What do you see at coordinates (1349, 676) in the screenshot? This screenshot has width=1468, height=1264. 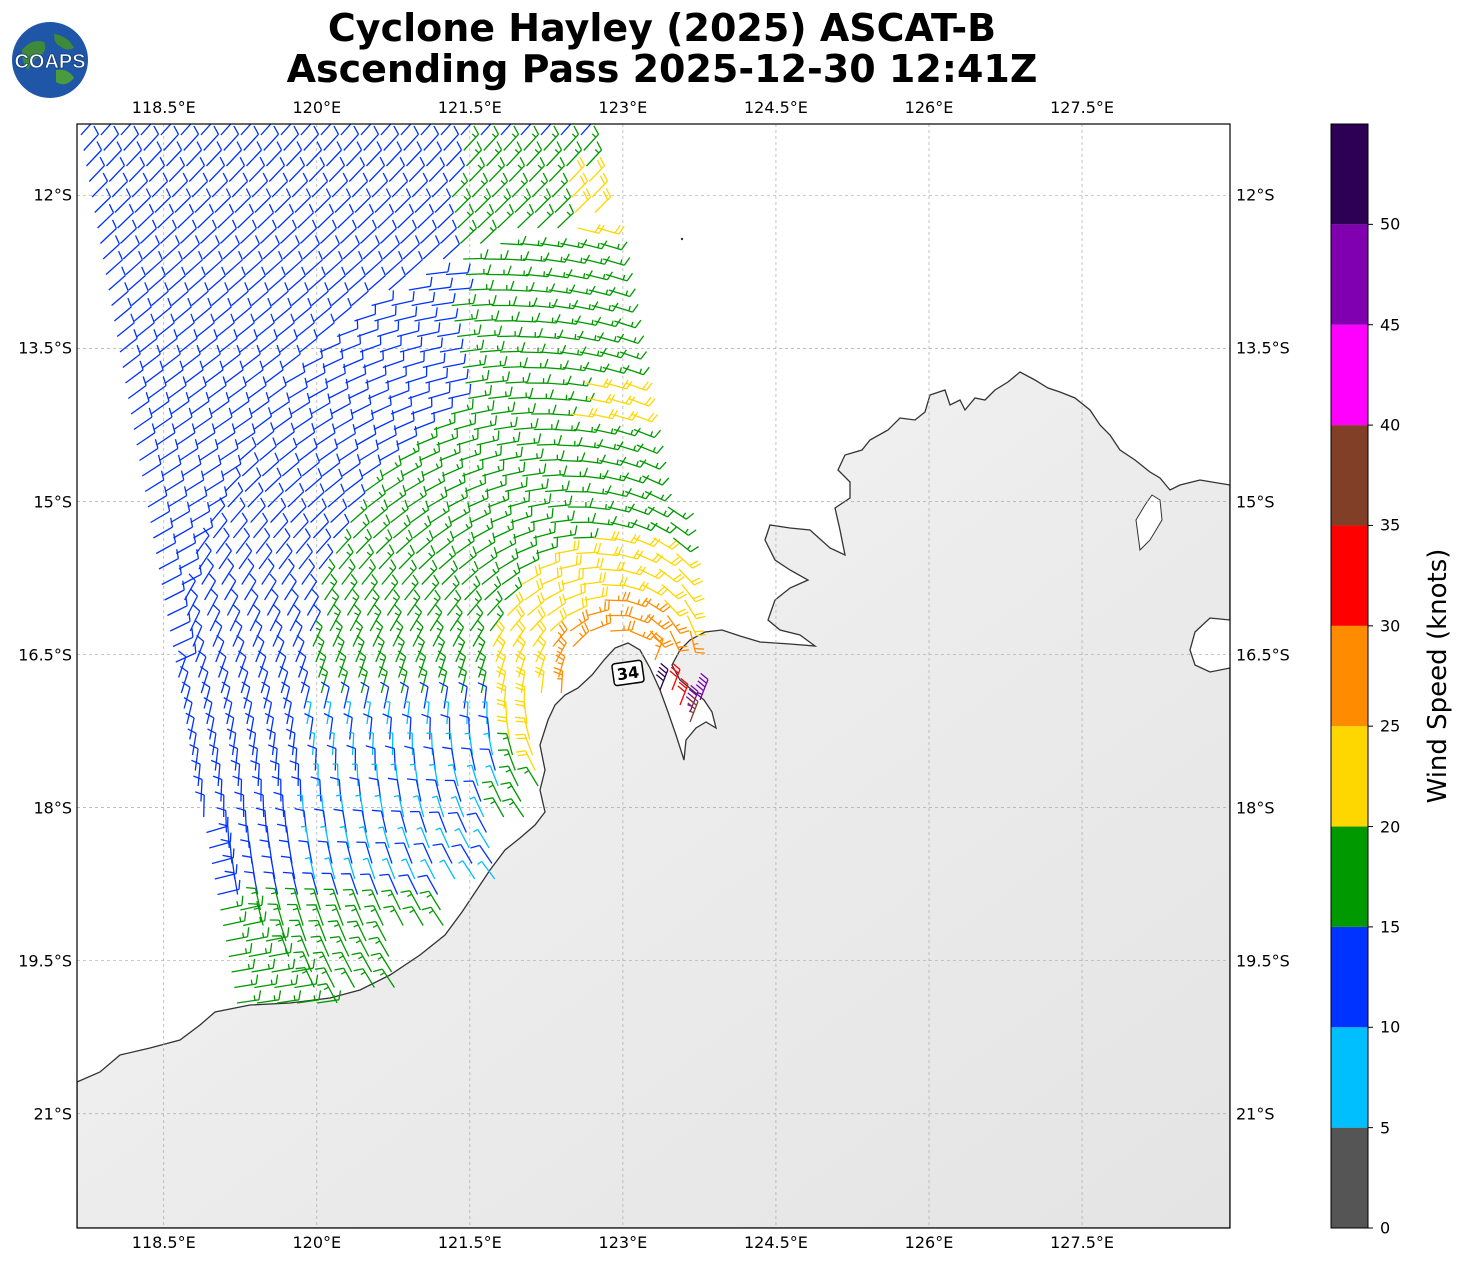 I see `colorbar-outline` at bounding box center [1349, 676].